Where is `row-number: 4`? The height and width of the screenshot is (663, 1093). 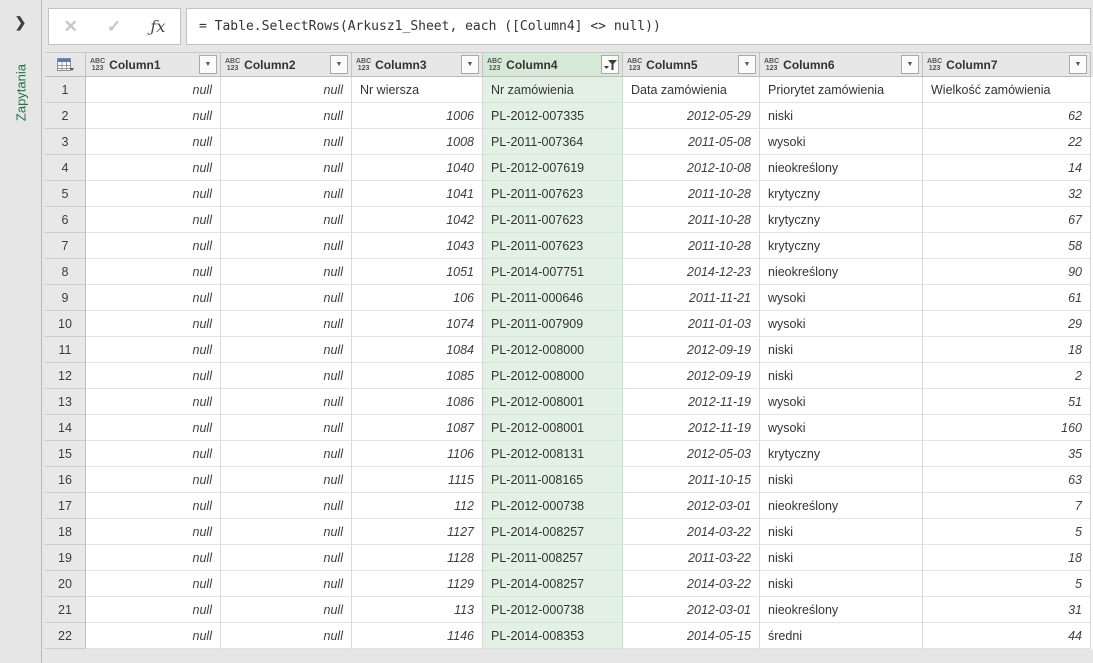 row-number: 4 is located at coordinates (65, 168).